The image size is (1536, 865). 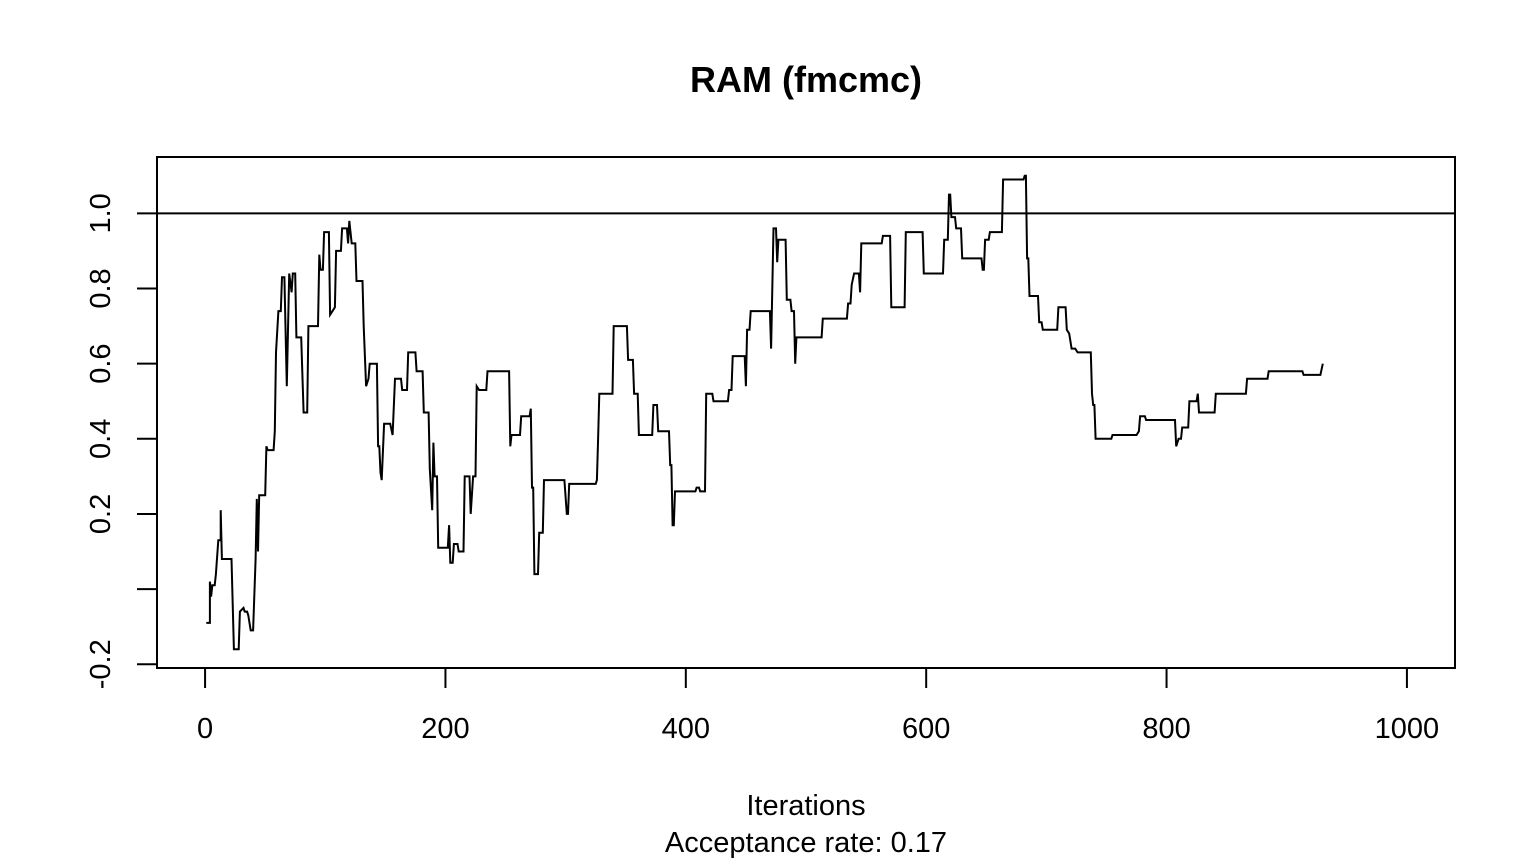 I want to click on y-tick-label: 0.2, so click(x=101, y=514).